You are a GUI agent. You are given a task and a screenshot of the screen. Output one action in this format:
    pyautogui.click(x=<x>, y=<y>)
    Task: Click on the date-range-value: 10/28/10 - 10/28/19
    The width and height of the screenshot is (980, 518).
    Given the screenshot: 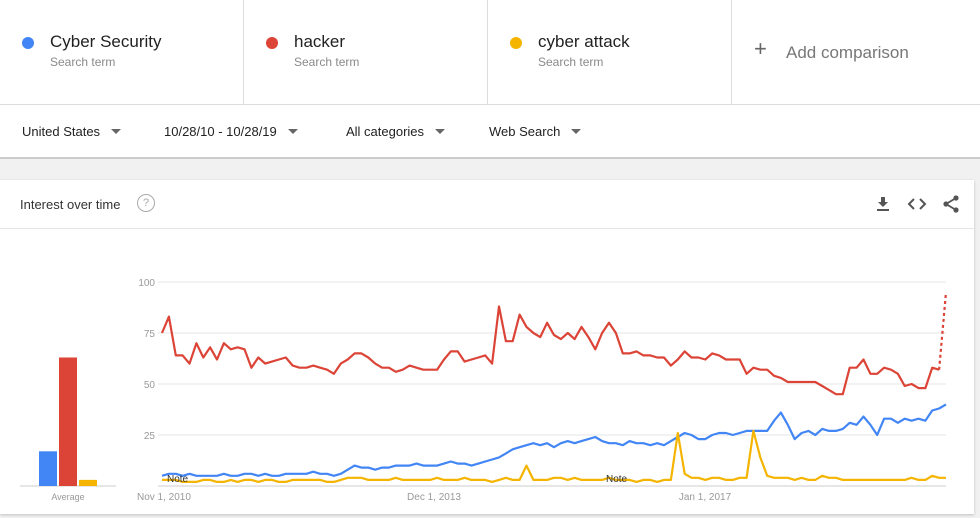 What is the action you would take?
    pyautogui.click(x=220, y=131)
    